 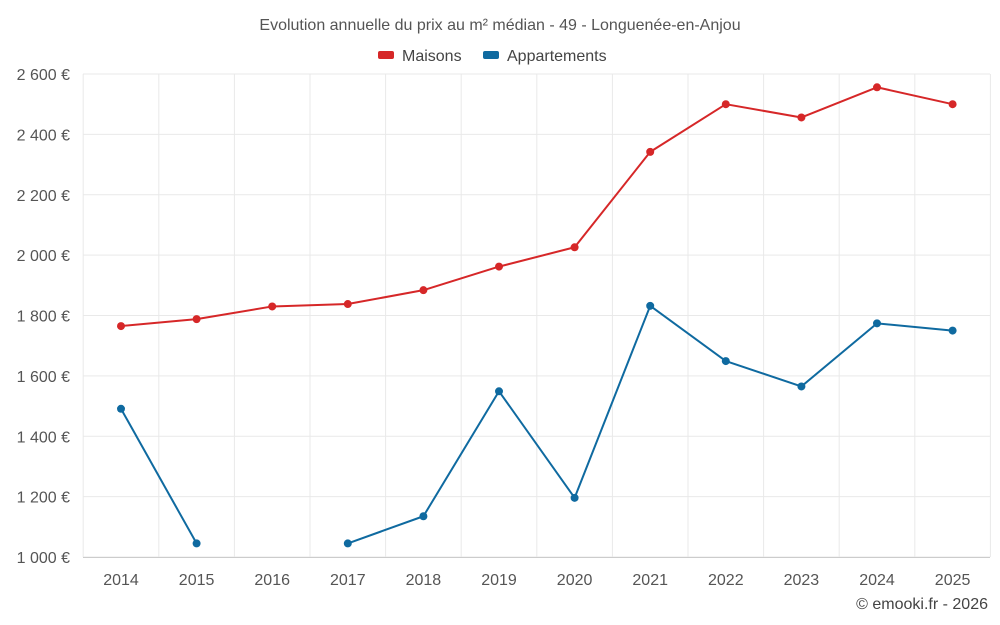 I want to click on y-tick-label: 1 200 €, so click(x=43, y=498).